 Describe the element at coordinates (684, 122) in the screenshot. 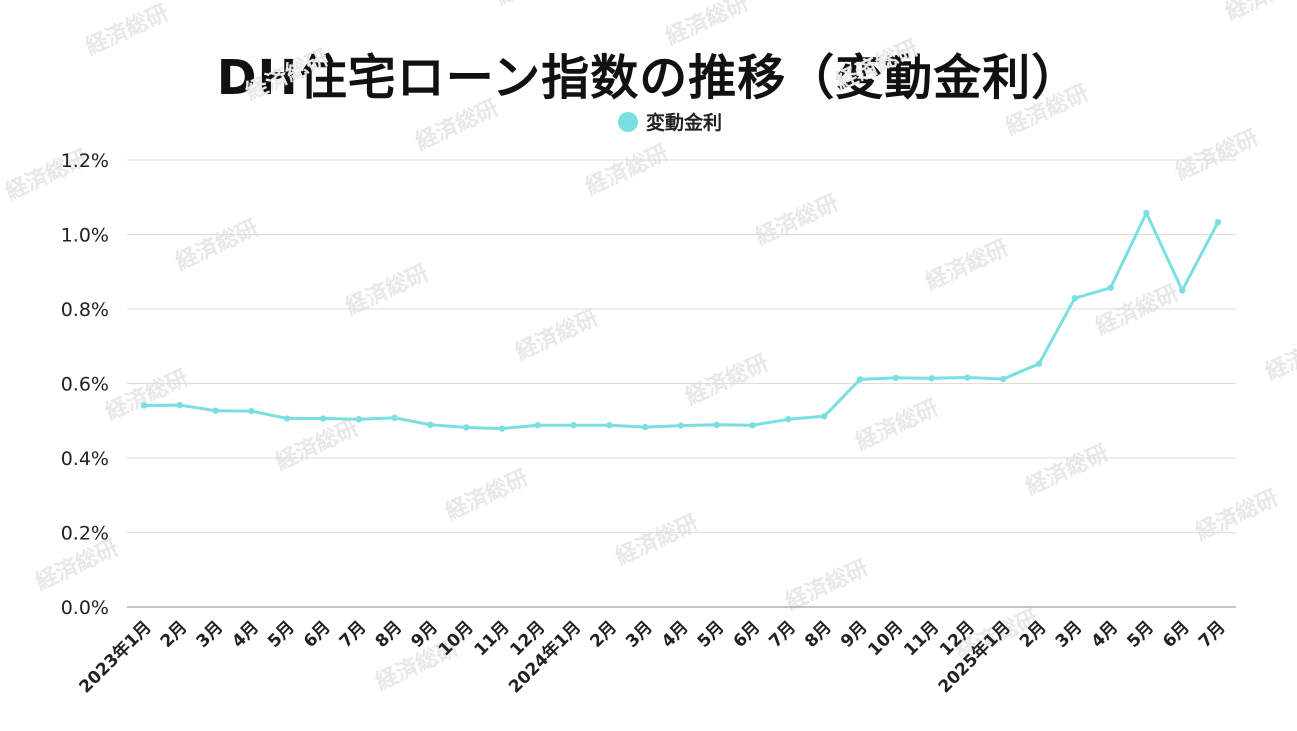

I see `legend-label: 変動金利` at that location.